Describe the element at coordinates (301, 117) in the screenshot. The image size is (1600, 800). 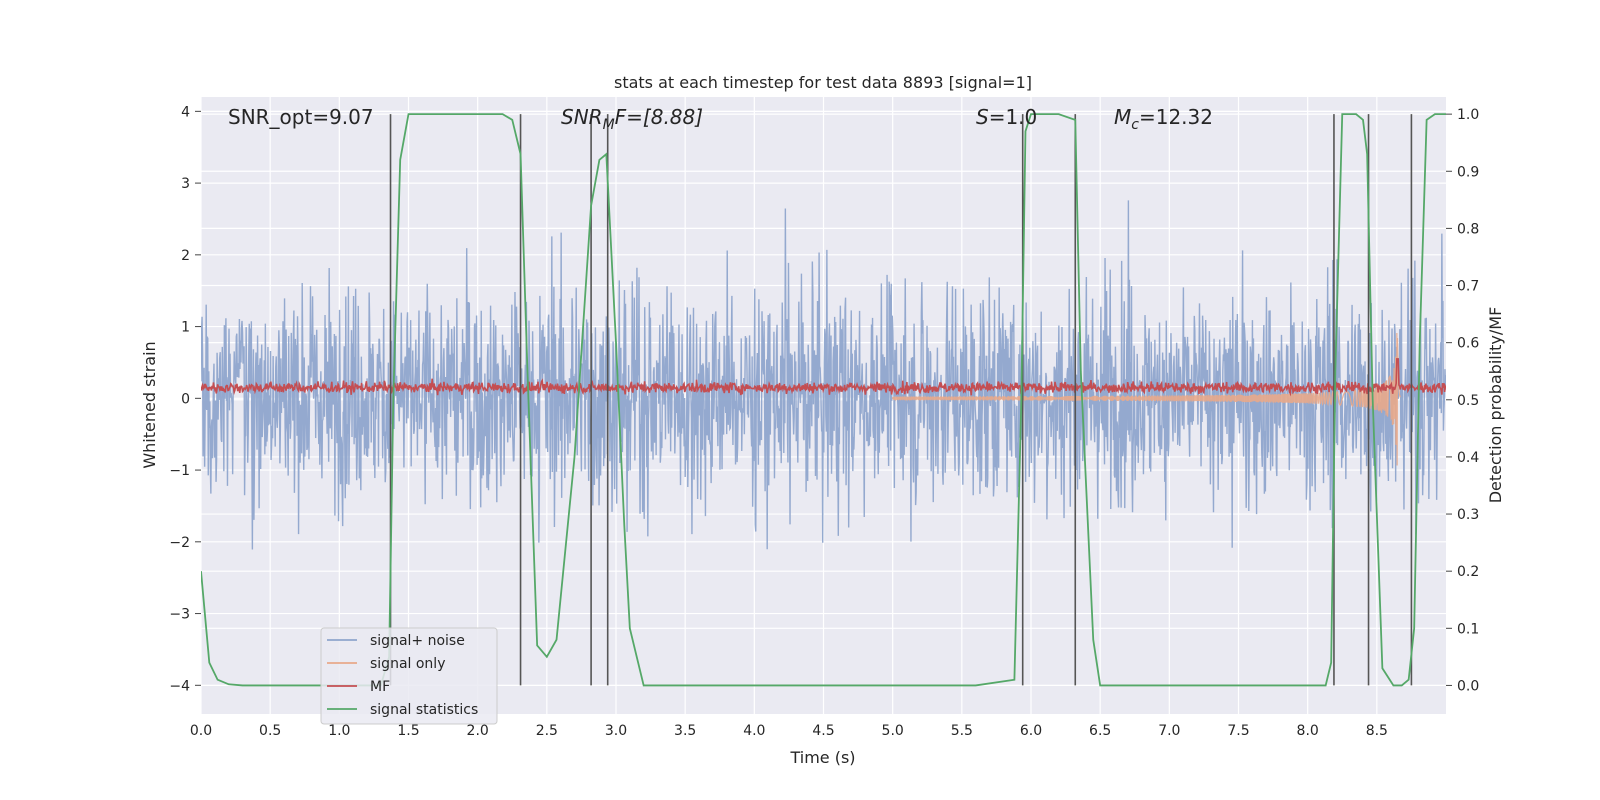
I see `annotation-snr-opt: SNR_opt=9.07` at that location.